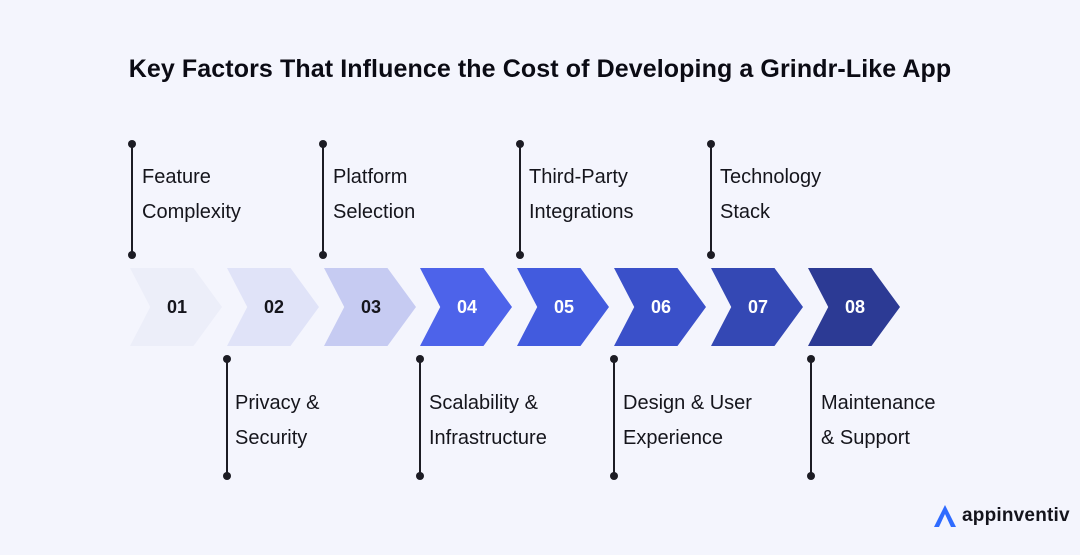  I want to click on step-5-label: Third-Party Integrations, so click(581, 194).